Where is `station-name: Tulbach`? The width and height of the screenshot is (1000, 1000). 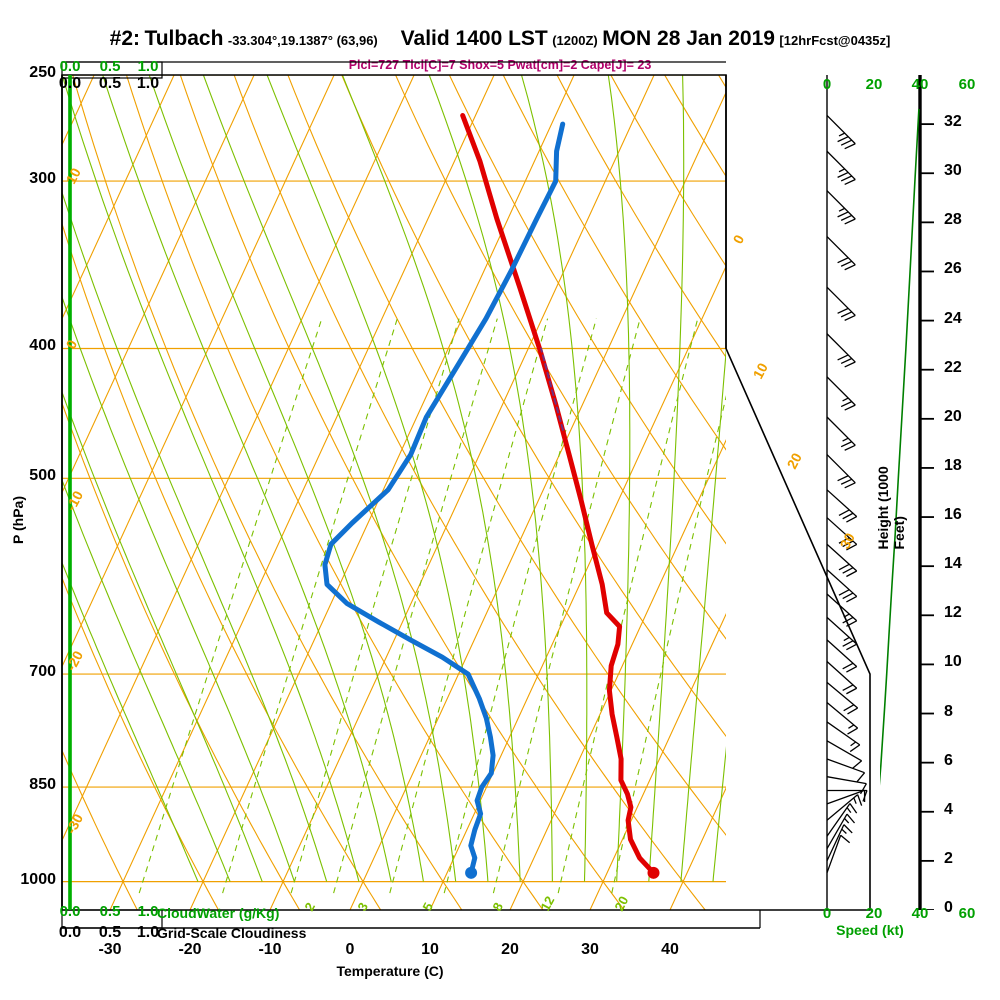
station-name: Tulbach is located at coordinates (184, 38).